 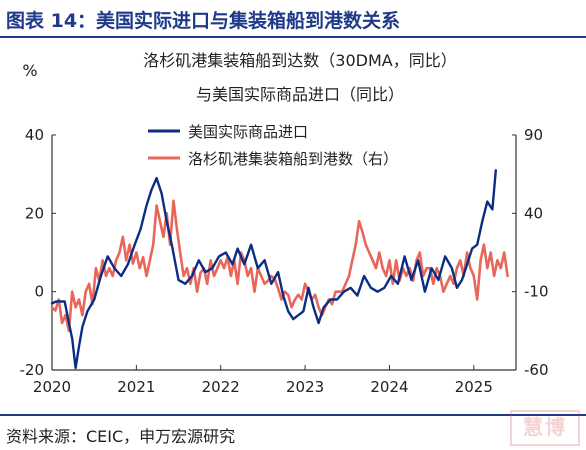 I want to click on source-note: 资料来源：CEIC，申万宏源研究, so click(x=121, y=436).